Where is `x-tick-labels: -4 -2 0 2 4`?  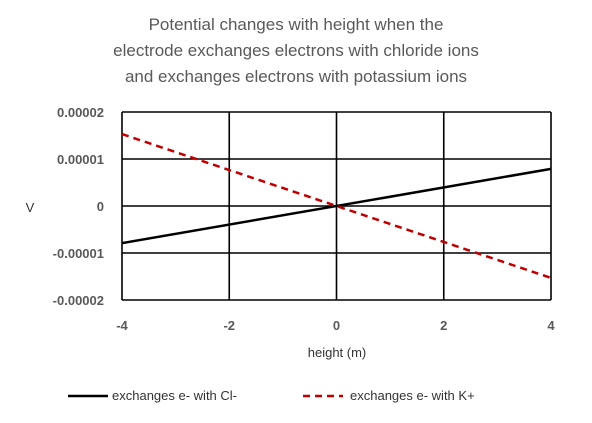 x-tick-labels: -4 -2 0 2 4 is located at coordinates (335, 325).